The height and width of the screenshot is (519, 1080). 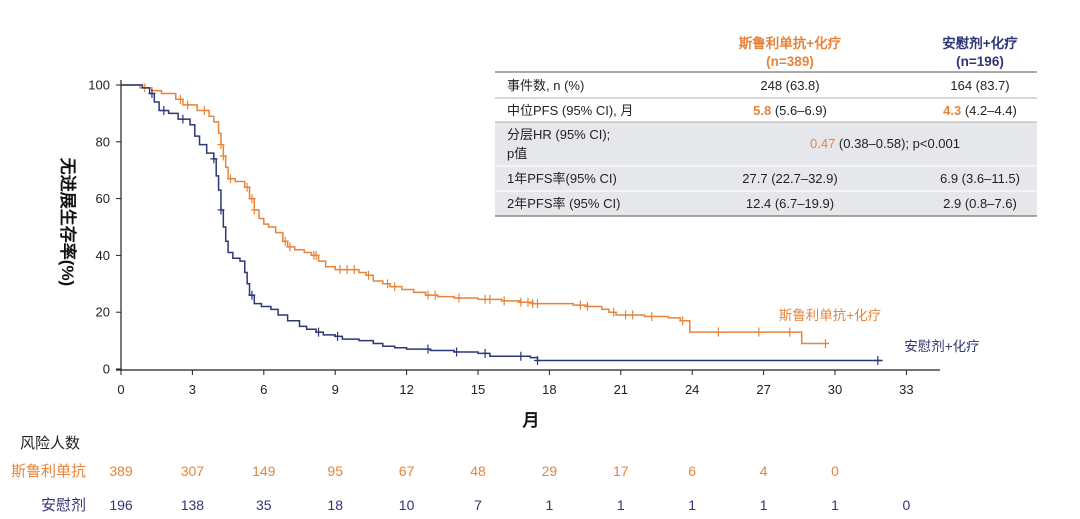 What do you see at coordinates (835, 389) in the screenshot?
I see `x-tick-label: 30` at bounding box center [835, 389].